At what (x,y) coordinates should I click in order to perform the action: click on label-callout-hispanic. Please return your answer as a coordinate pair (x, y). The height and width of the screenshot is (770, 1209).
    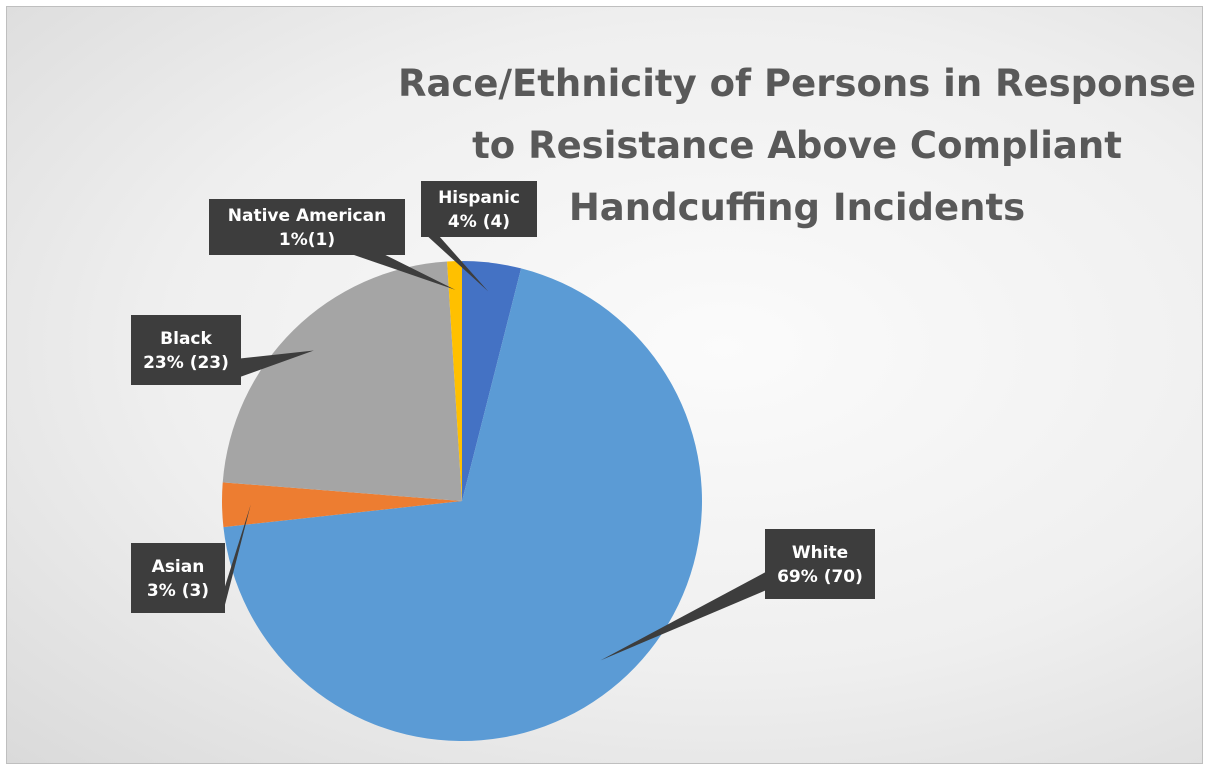
    Looking at the image, I should click on (455, 253).